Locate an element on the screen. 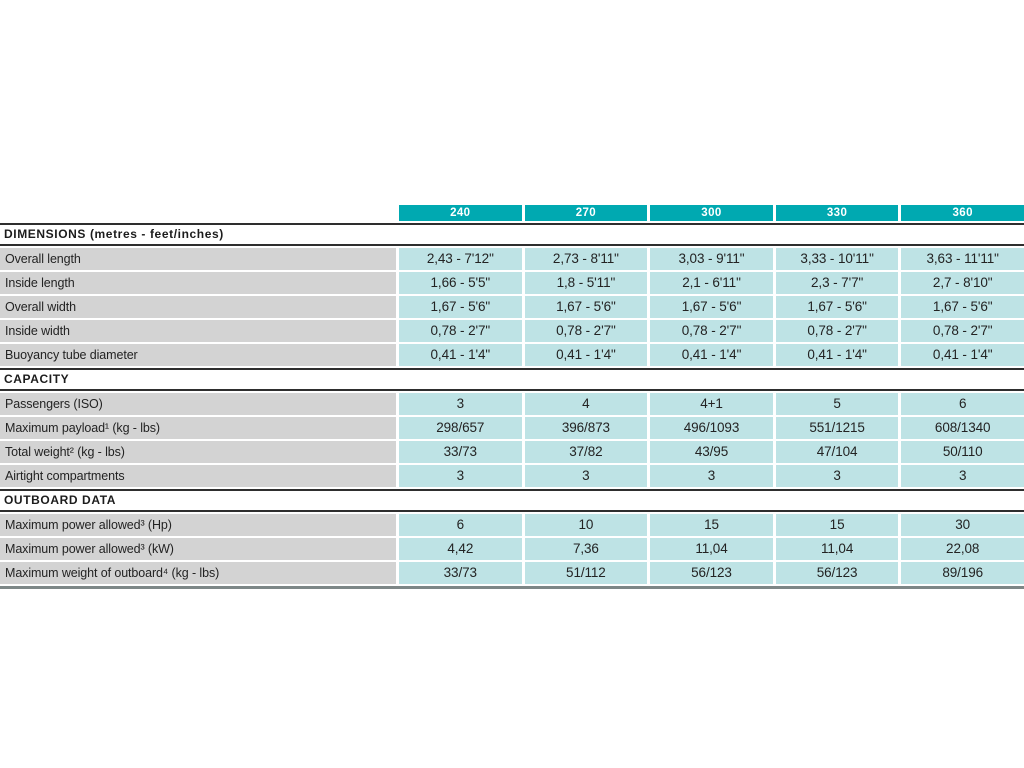 The height and width of the screenshot is (768, 1024). row-label: Overall length is located at coordinates (198, 259).